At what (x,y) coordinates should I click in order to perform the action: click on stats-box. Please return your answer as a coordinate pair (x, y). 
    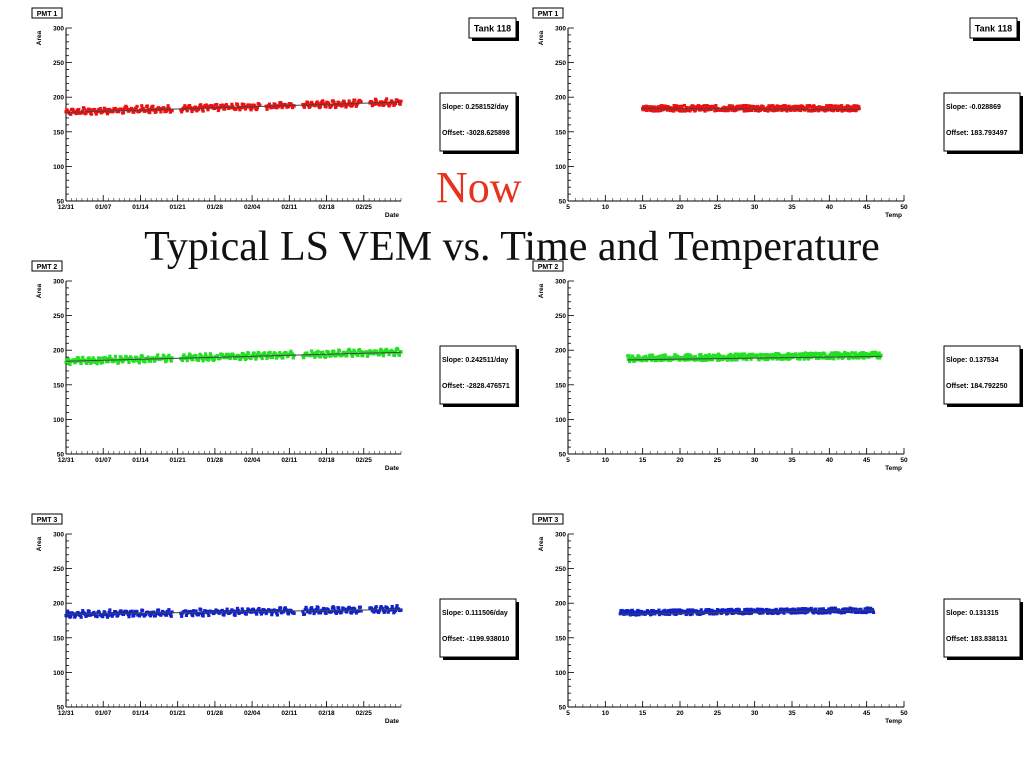
    Looking at the image, I should click on (982, 628).